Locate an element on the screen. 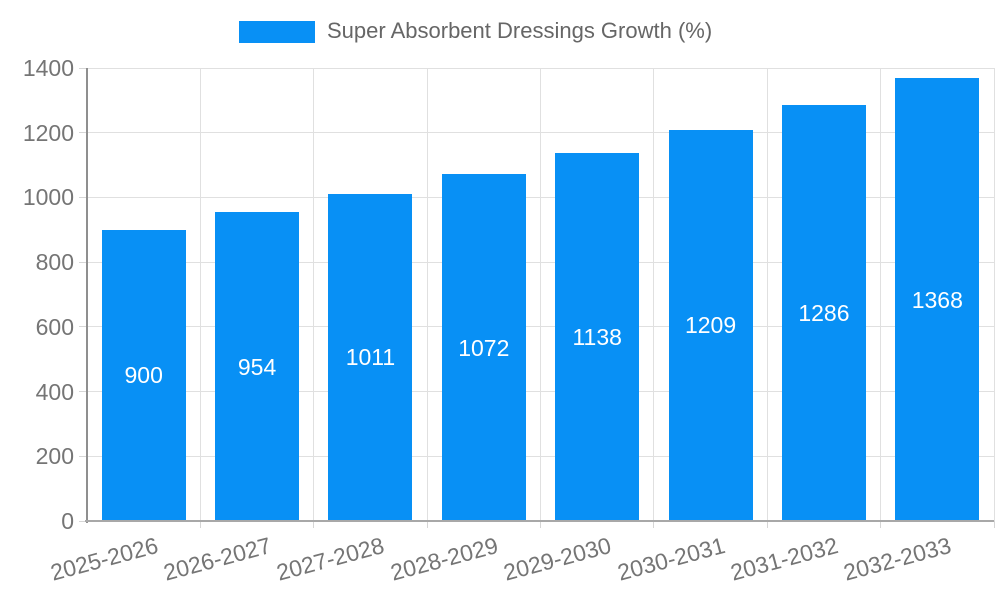 The image size is (1000, 600). y-axis-tick-label: 1400 is located at coordinates (48, 68).